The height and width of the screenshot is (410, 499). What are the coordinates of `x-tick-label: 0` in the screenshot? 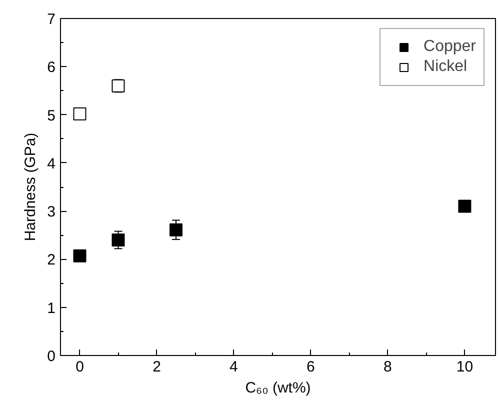 It's located at (80, 367).